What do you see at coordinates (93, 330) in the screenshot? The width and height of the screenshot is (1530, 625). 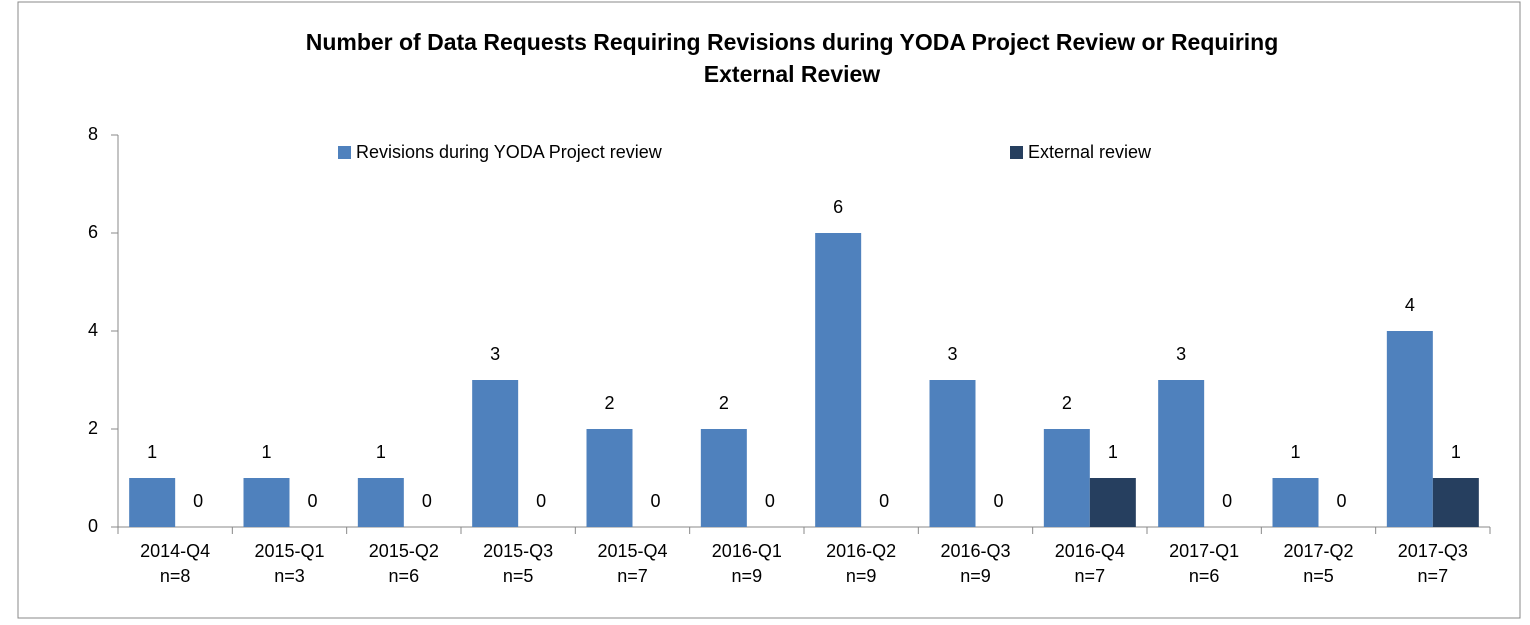 I see `y-tick-label: 4` at bounding box center [93, 330].